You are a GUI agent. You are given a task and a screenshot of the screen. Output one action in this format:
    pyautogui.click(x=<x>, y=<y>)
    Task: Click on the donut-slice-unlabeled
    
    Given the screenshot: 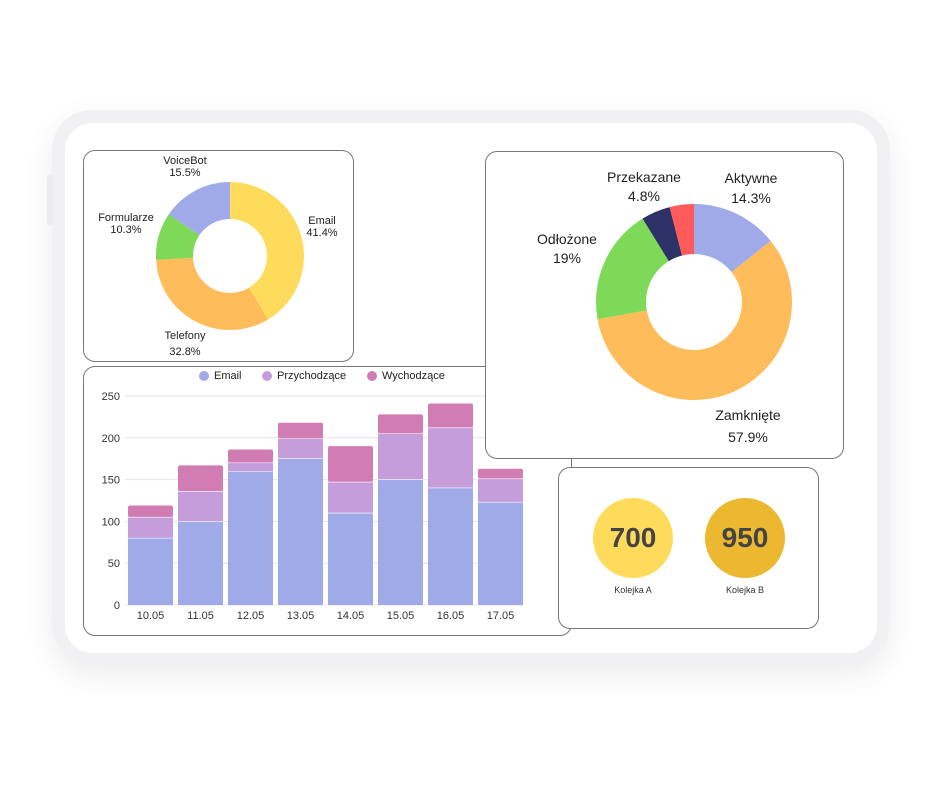 What is the action you would take?
    pyautogui.click(x=681, y=230)
    